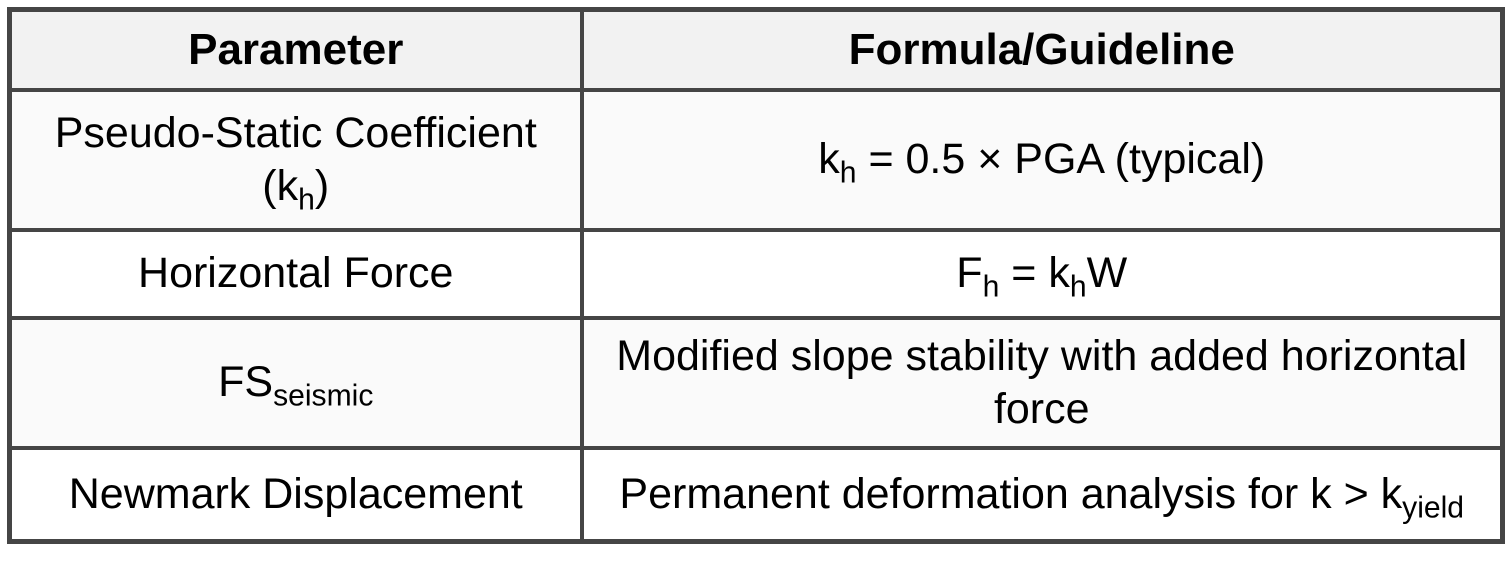 The width and height of the screenshot is (1512, 567). I want to click on column-header-parameter: Parameter, so click(295, 49).